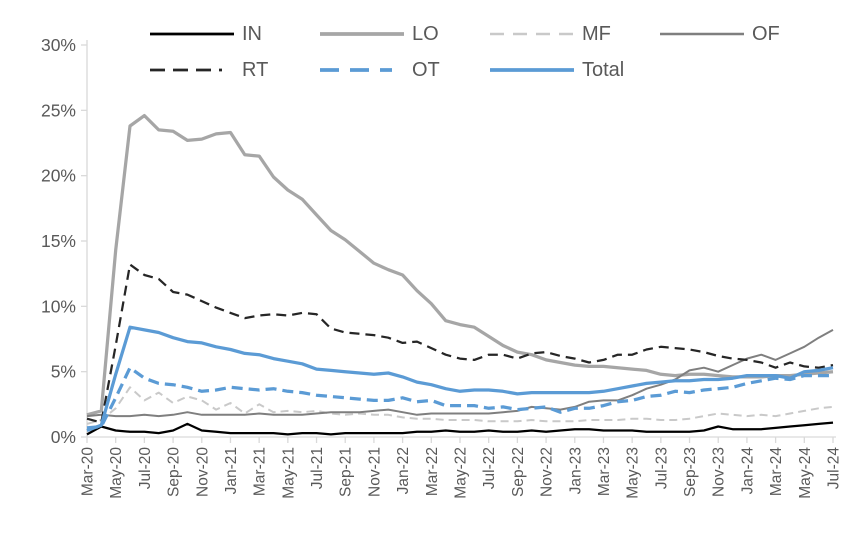  What do you see at coordinates (702, 34) in the screenshot?
I see `legend-line-sample-OF` at bounding box center [702, 34].